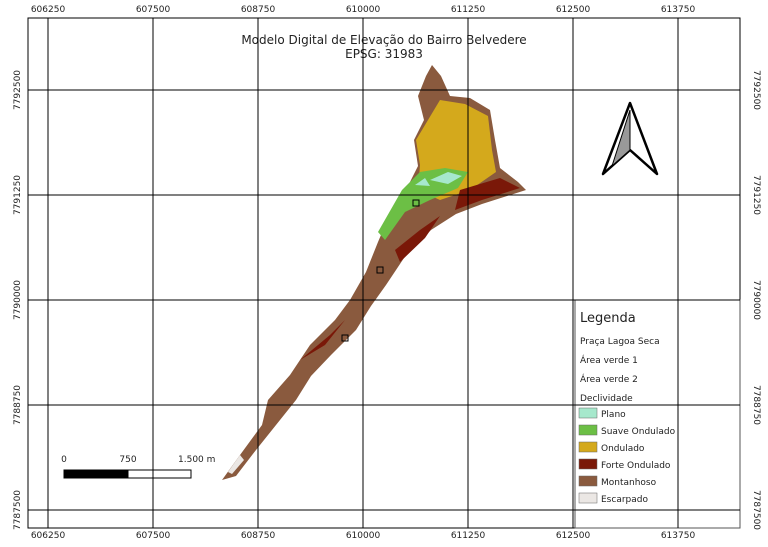 This screenshot has height=547, width=768. I want to click on scale-label: 750, so click(127, 460).